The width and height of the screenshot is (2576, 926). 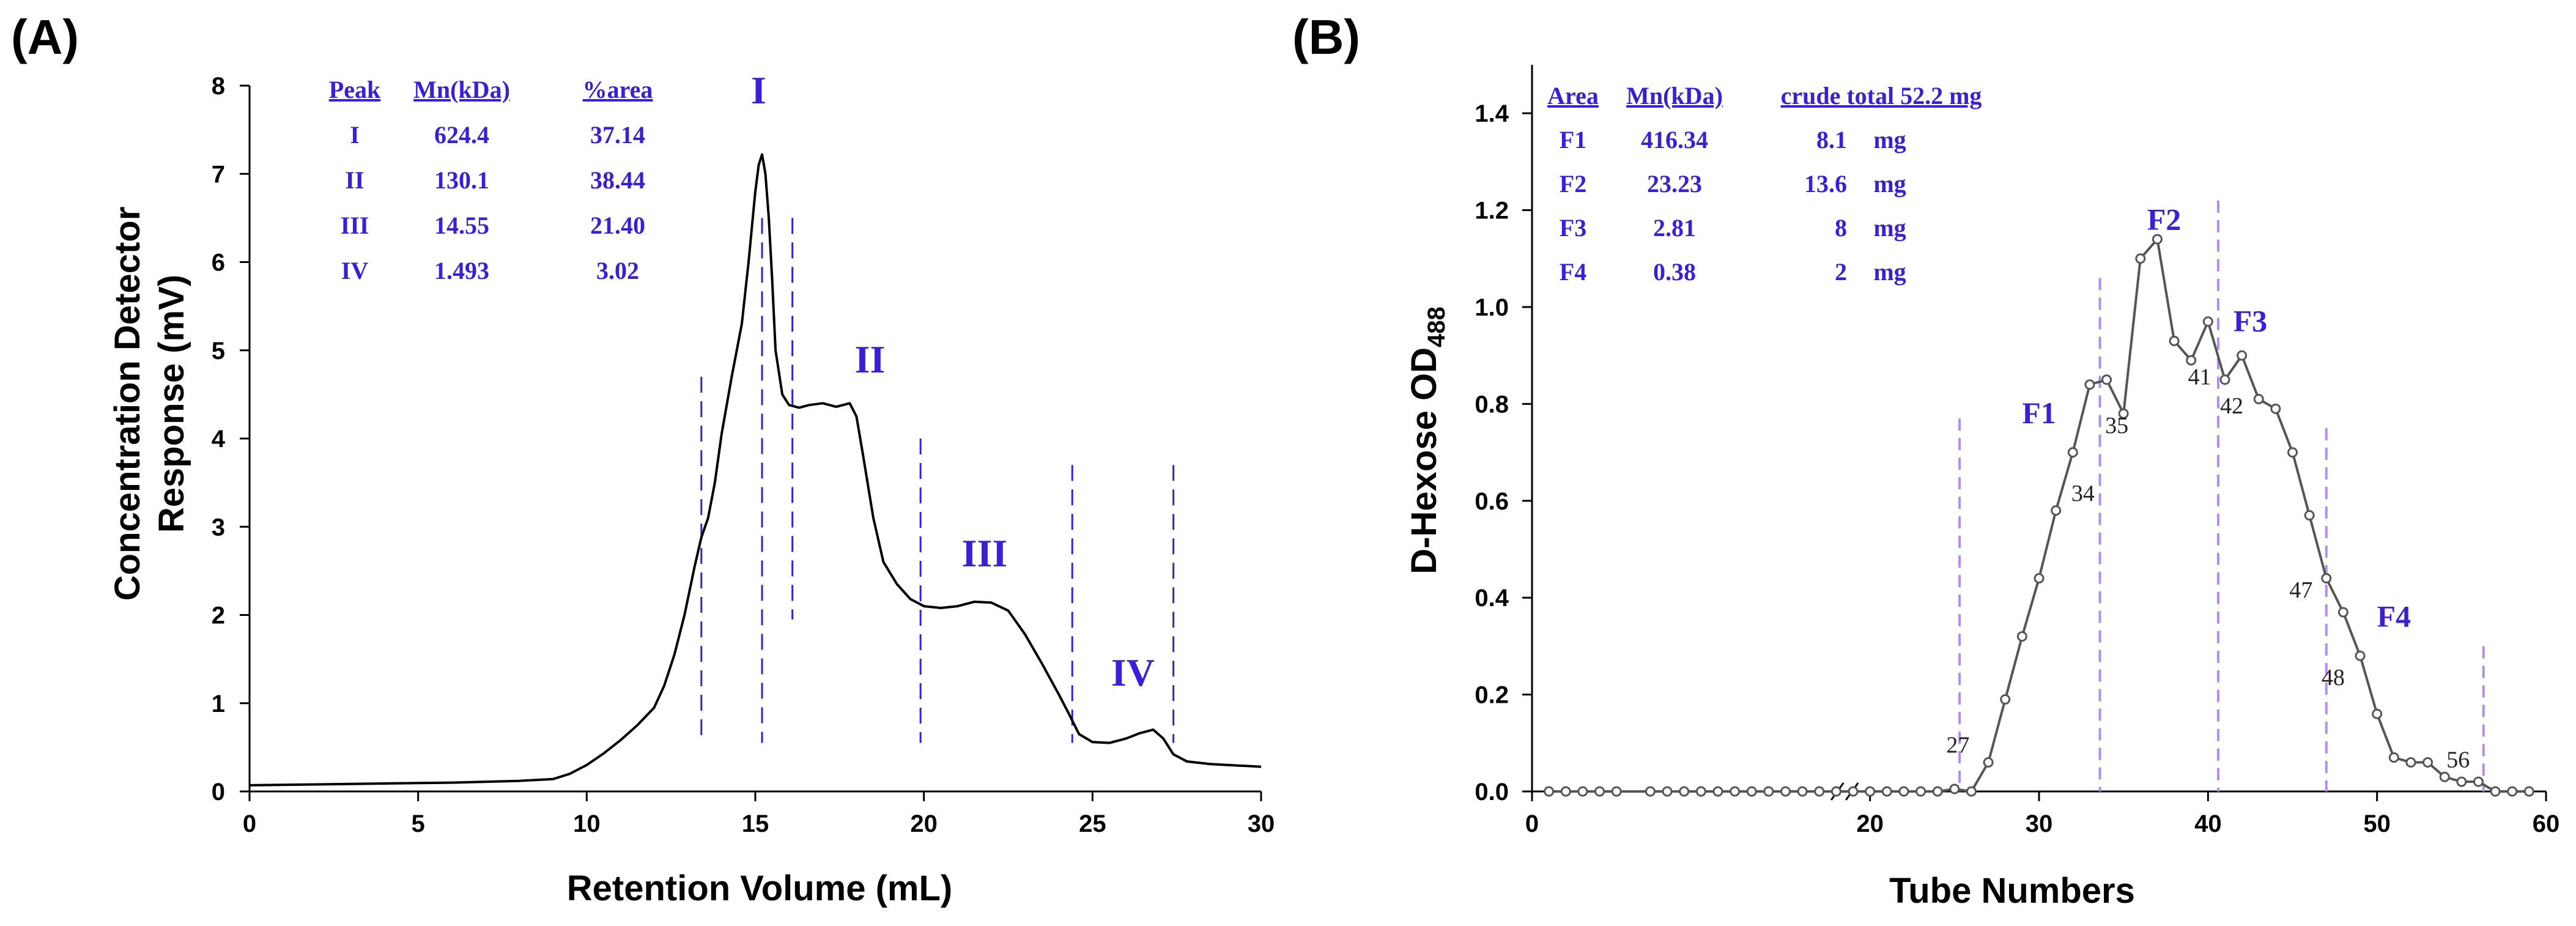 What do you see at coordinates (461, 89) in the screenshot?
I see `chart-a-table-header: Mn(kDa)` at bounding box center [461, 89].